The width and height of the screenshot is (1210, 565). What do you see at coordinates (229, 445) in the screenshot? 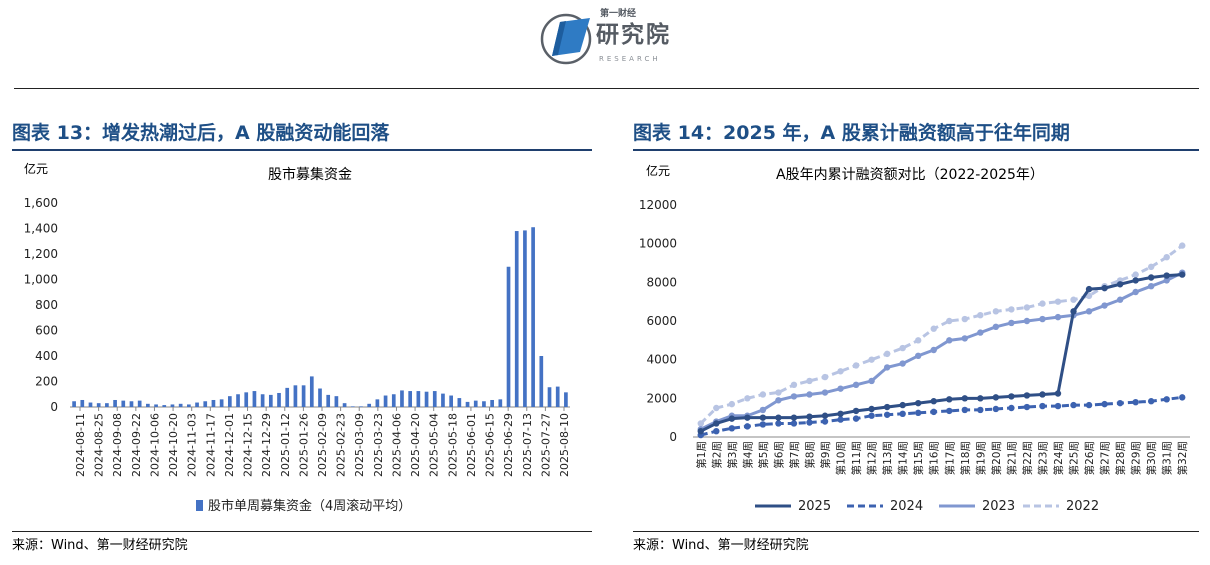
I see `x-tick-label: 2024-12-01` at bounding box center [229, 445].